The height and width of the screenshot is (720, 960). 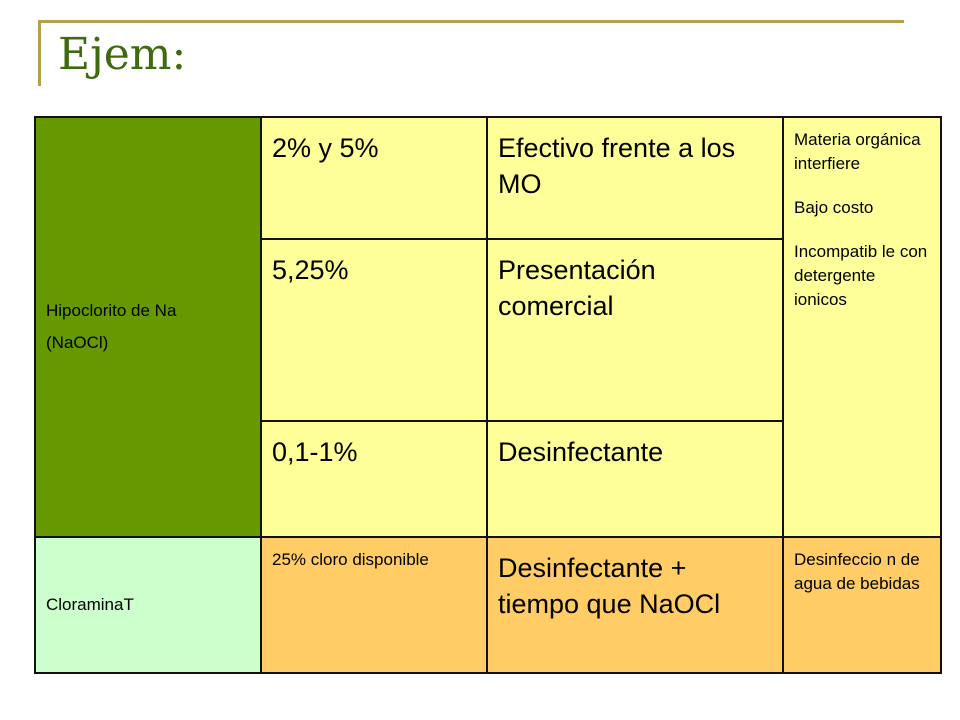 What do you see at coordinates (77, 342) in the screenshot?
I see `hipoclorito-formula: (NaOCl)` at bounding box center [77, 342].